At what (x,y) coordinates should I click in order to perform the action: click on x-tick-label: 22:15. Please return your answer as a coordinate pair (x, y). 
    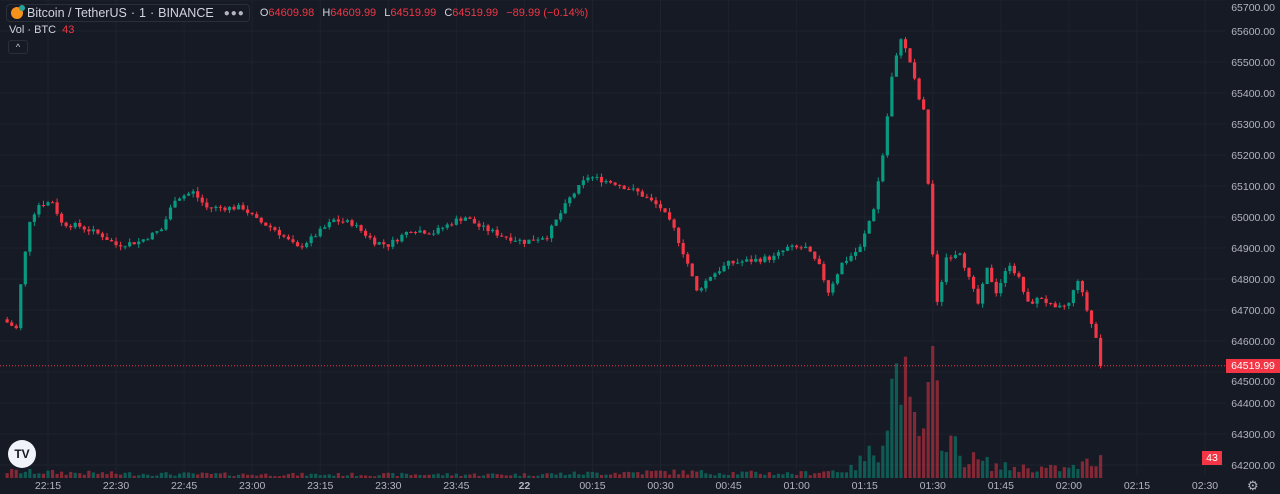
    Looking at the image, I should click on (48, 486).